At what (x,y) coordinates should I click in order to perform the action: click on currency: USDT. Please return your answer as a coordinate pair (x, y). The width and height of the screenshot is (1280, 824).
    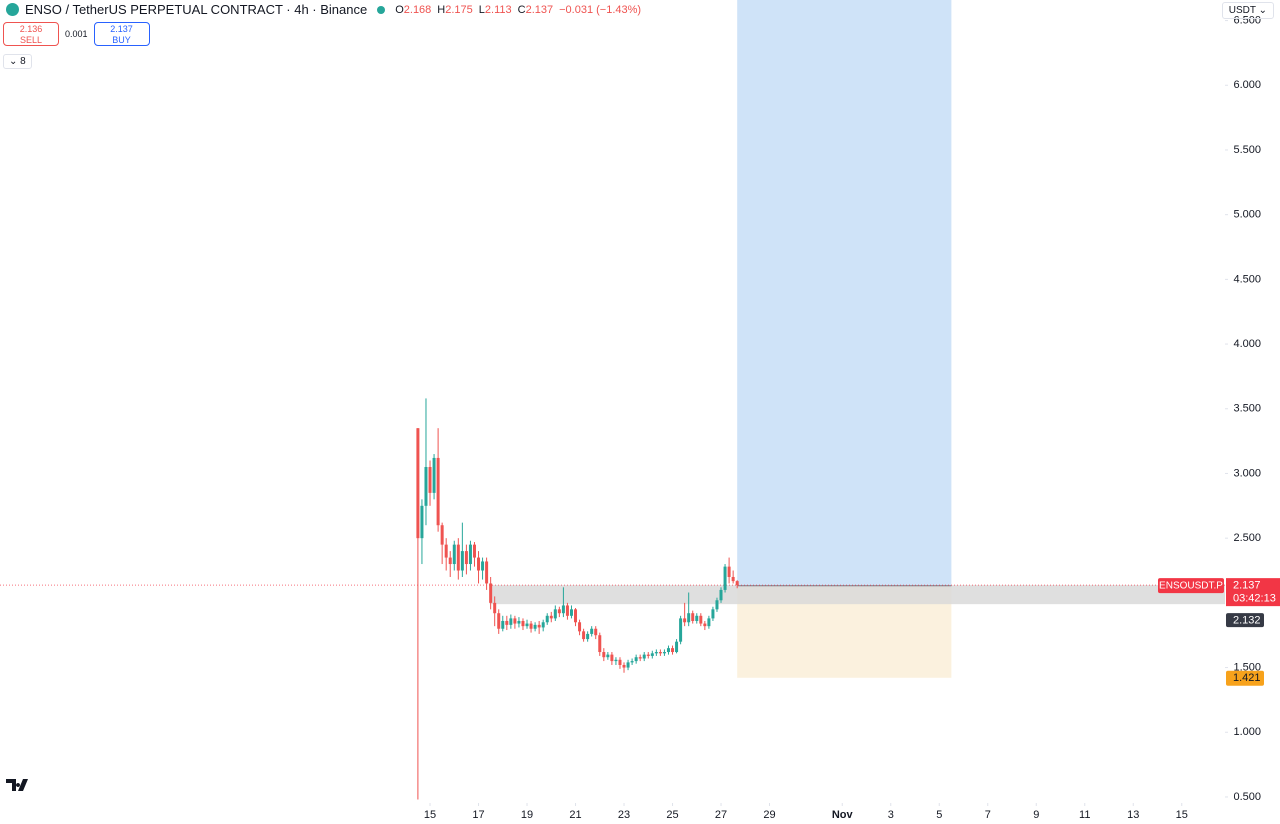
    Looking at the image, I should click on (1242, 10).